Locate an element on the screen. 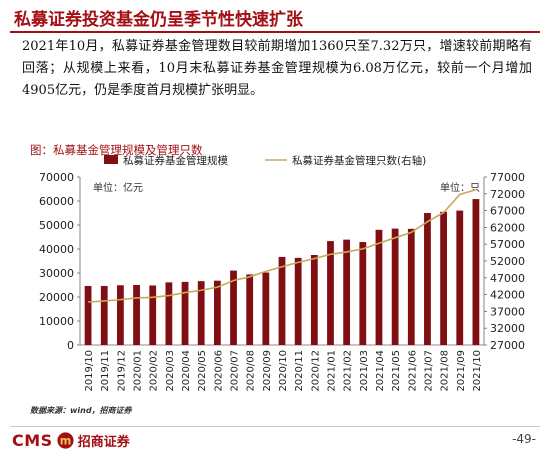  x-tick-label: 2020/05 is located at coordinates (202, 371).